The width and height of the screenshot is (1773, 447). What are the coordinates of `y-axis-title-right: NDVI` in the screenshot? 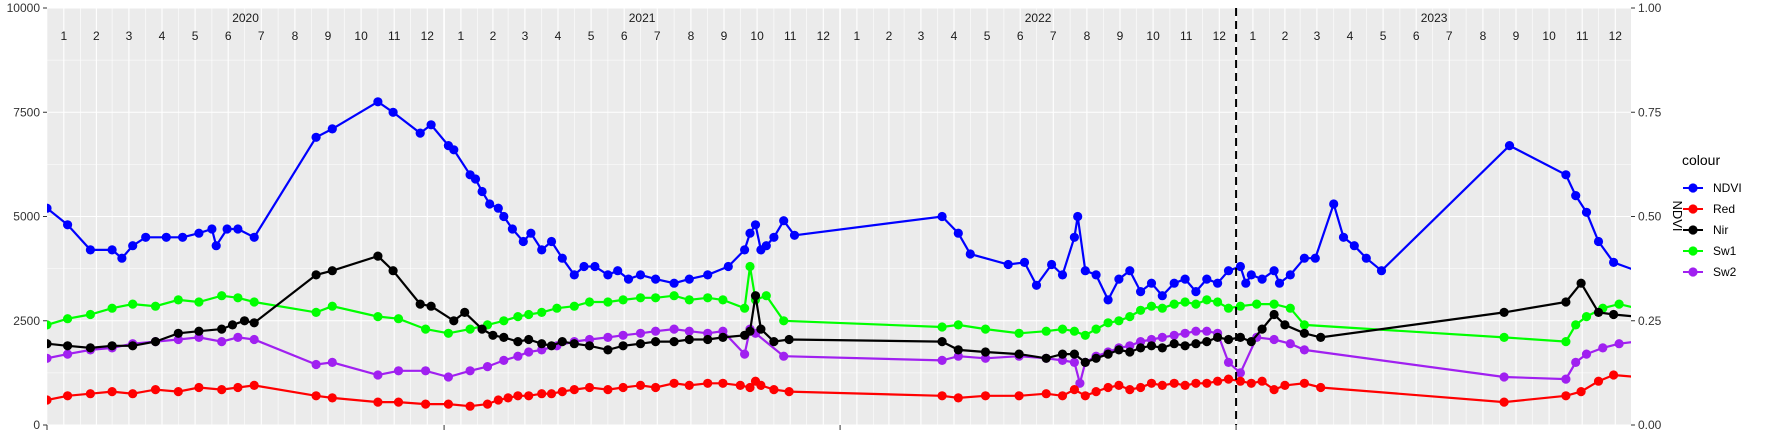 It's located at (1677, 215).